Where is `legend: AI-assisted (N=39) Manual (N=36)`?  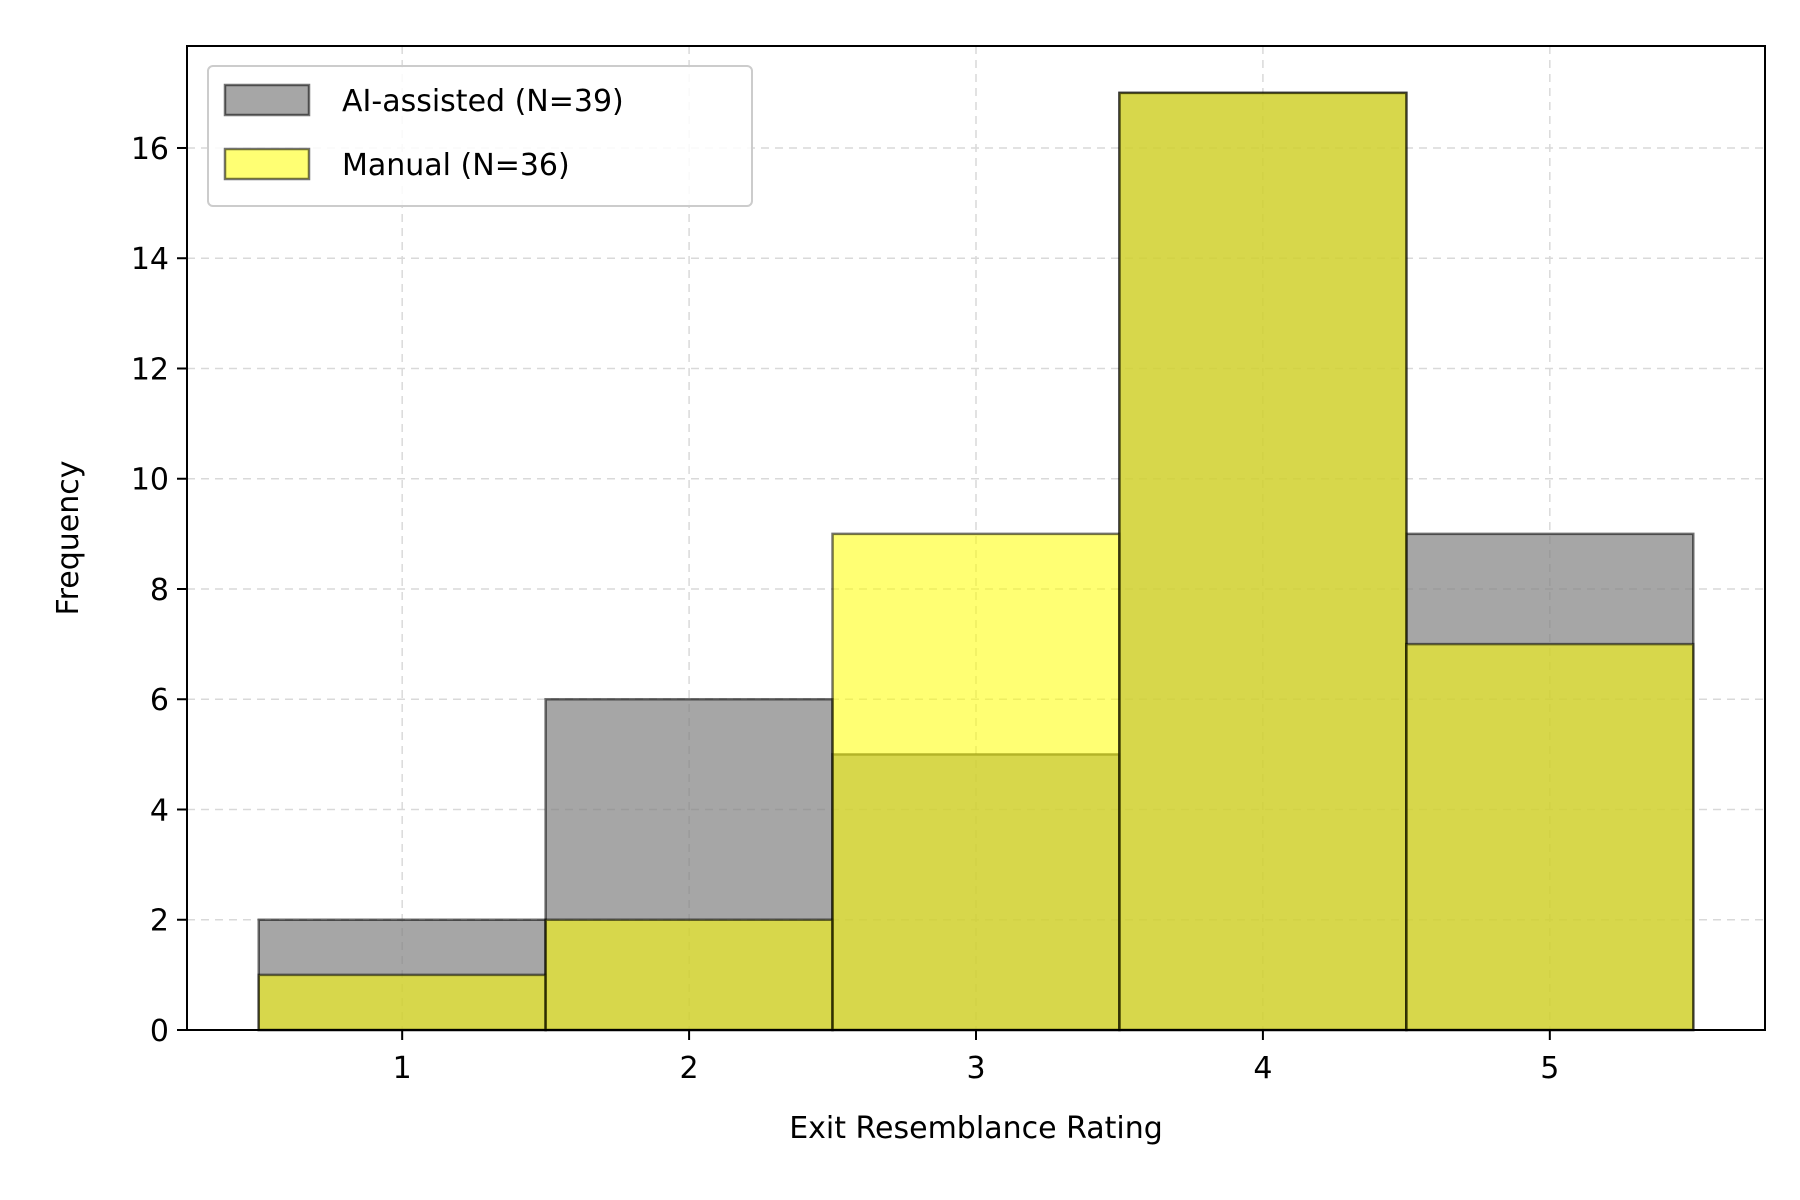
legend: AI-assisted (N=39) Manual (N=36) is located at coordinates (480, 136).